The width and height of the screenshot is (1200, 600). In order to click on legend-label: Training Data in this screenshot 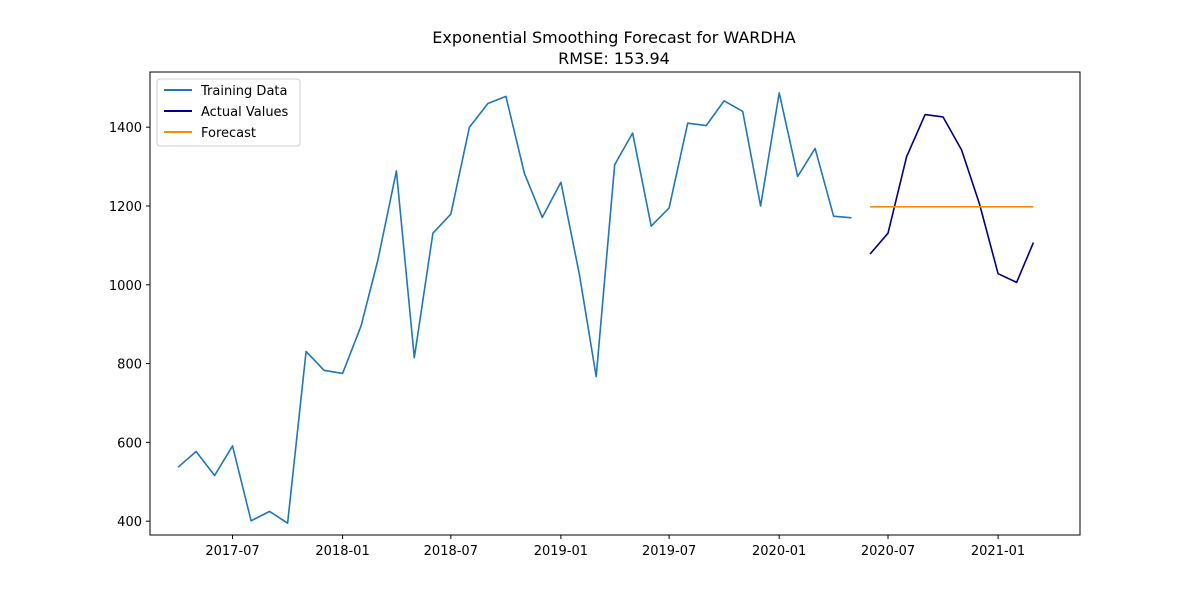, I will do `click(243, 91)`.